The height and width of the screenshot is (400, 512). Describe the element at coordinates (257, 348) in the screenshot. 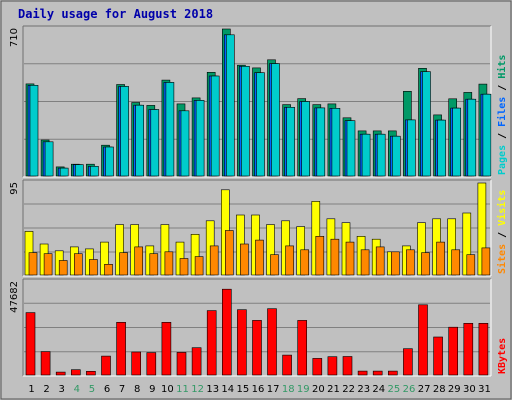

I see `bar-kbytes-day-16: KBytes 16: 28000` at that location.